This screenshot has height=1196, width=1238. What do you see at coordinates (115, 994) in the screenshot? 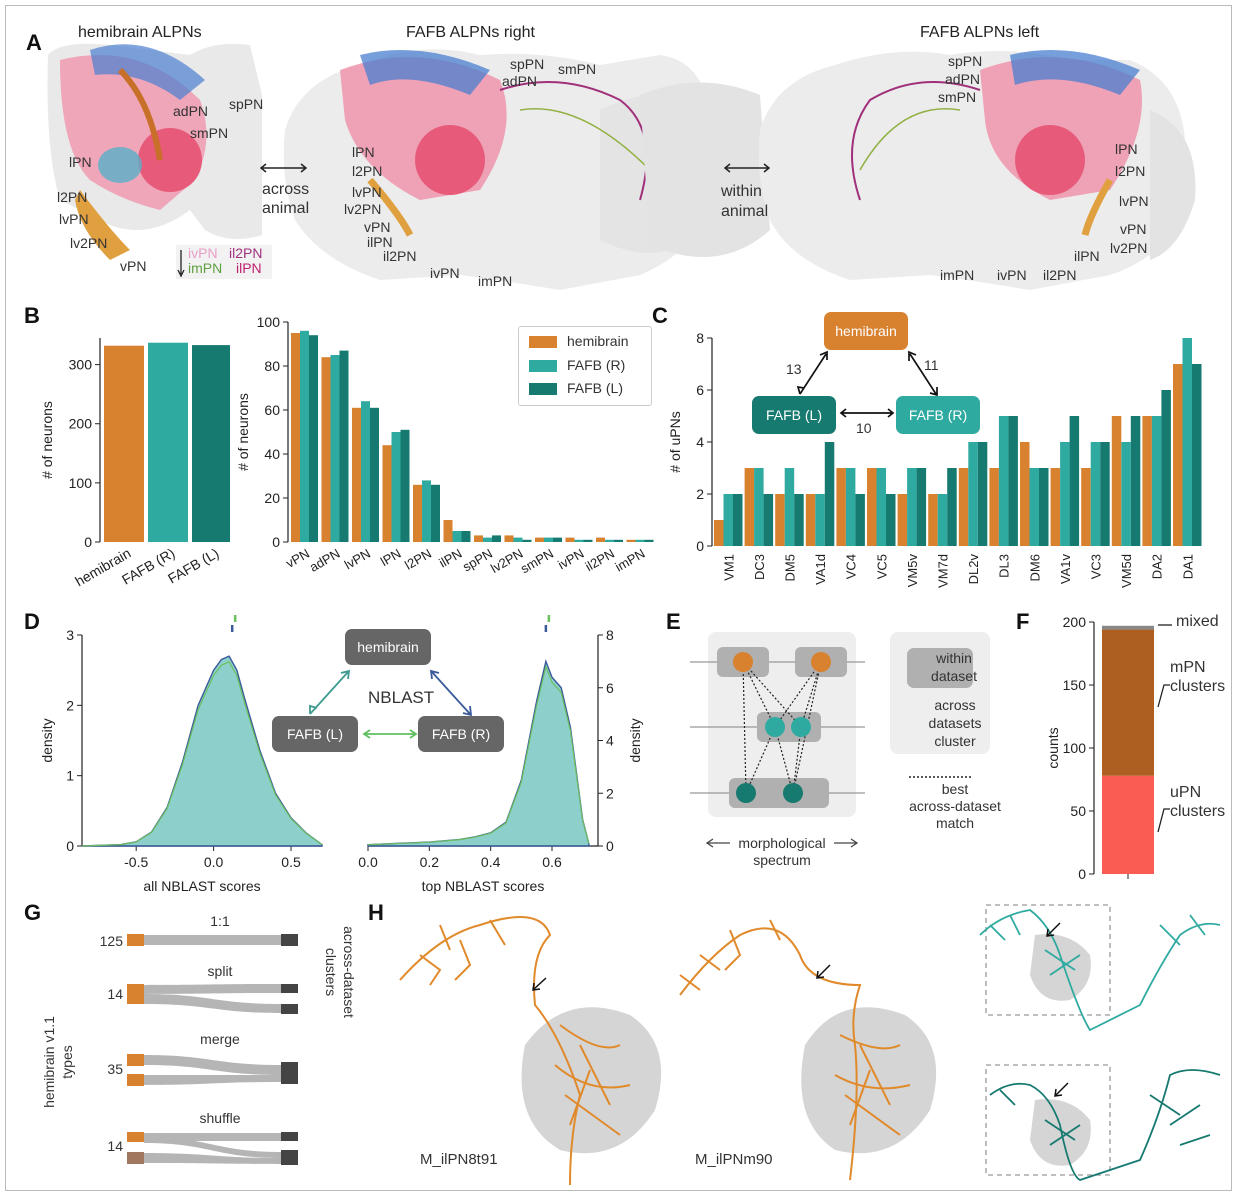
I see `g-row2-count: 14` at bounding box center [115, 994].